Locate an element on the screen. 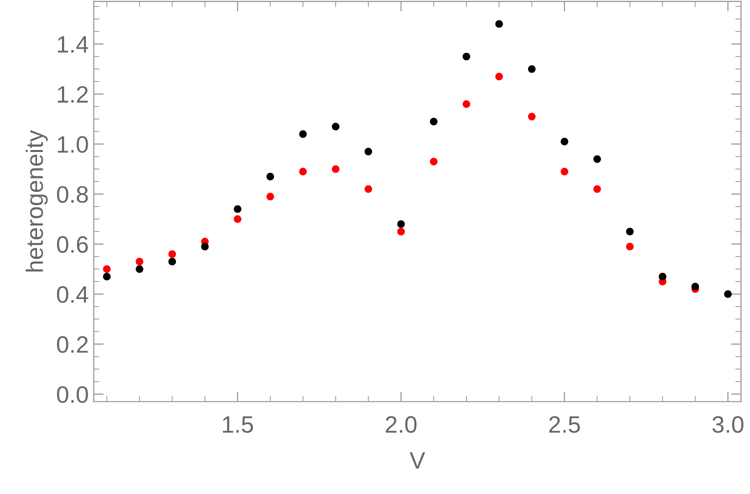 The image size is (750, 494). y-axis-title: heterogeneity is located at coordinates (37, 201).